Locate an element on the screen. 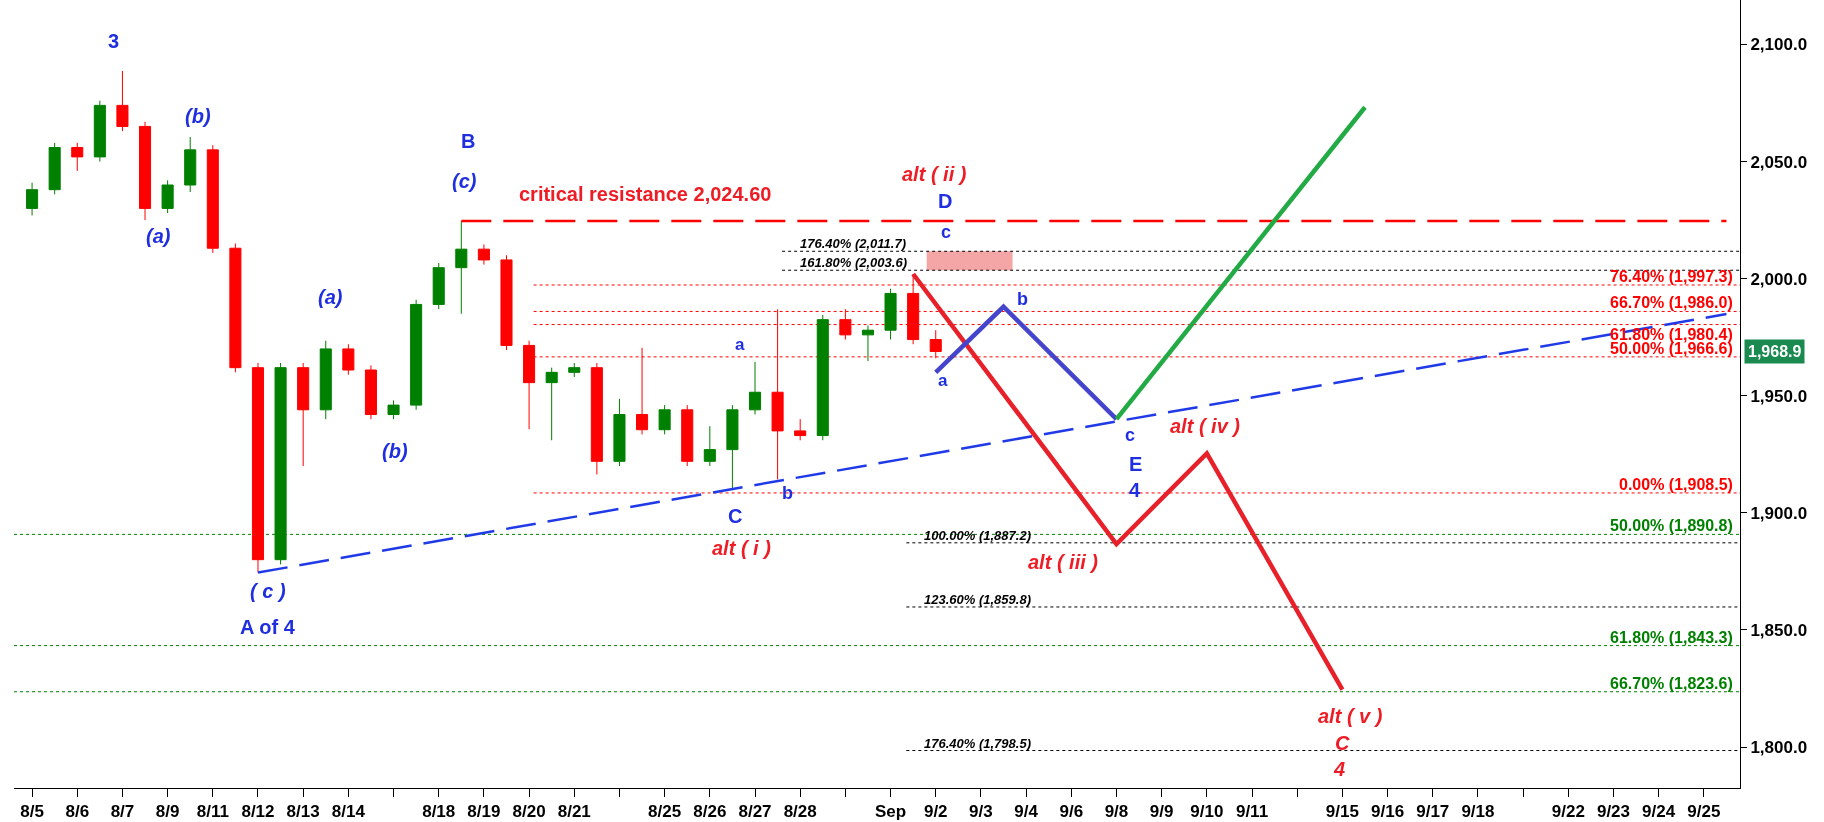 This screenshot has height=822, width=1824. x-tick-label: 9/24 is located at coordinates (1659, 812).